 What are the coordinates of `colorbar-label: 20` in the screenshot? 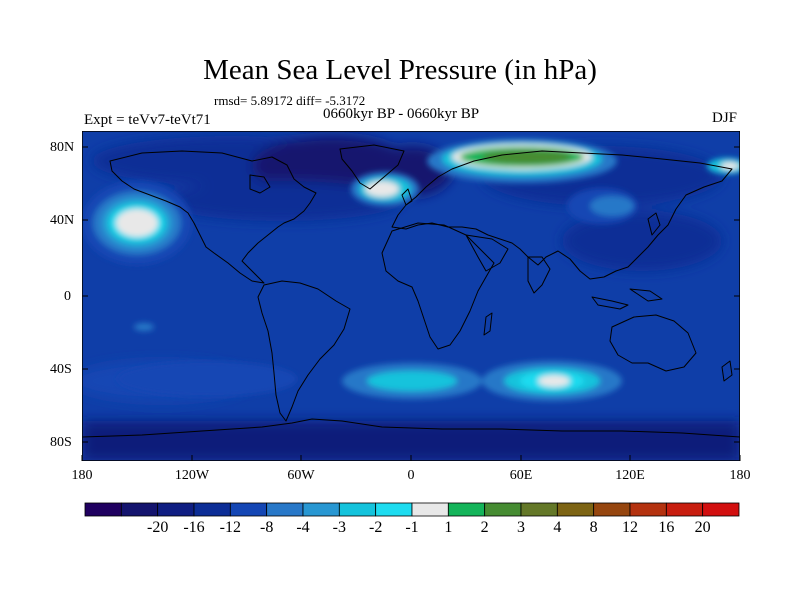 It's located at (702, 527).